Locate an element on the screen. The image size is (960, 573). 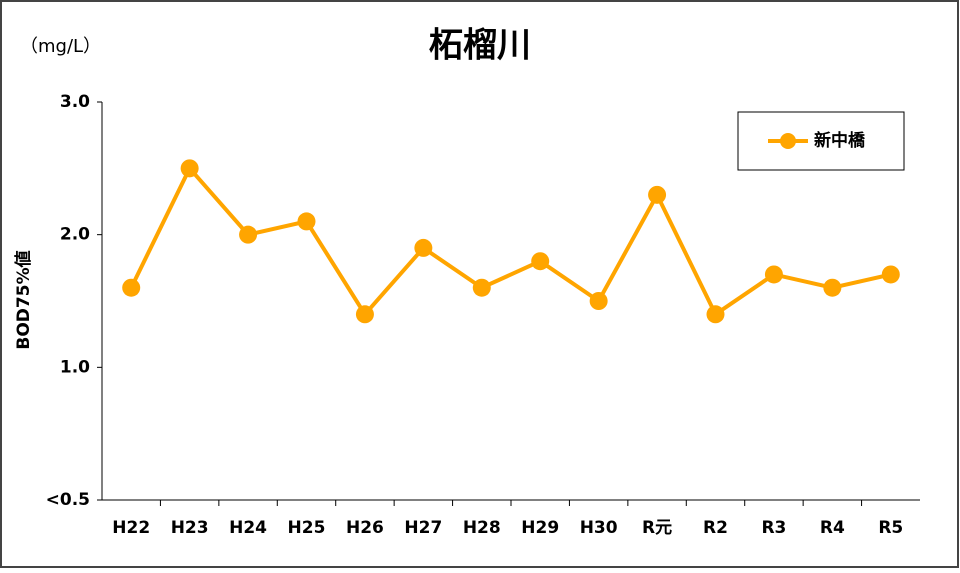
chart-title: 柘榴川 is located at coordinates (480, 46).